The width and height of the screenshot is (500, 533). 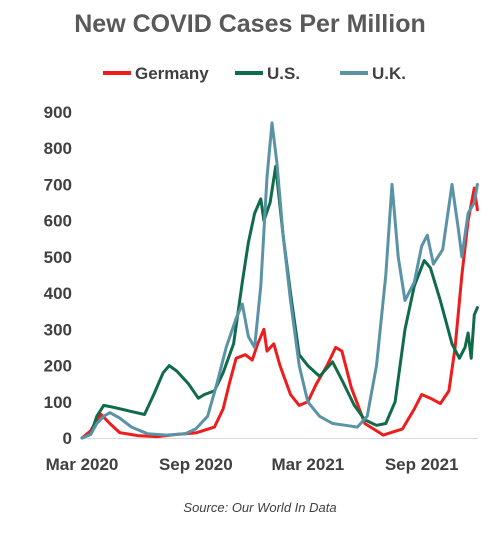 What do you see at coordinates (58, 275) in the screenshot?
I see `y-axis: 0 100 200 300 400 500 600 700 800 900` at bounding box center [58, 275].